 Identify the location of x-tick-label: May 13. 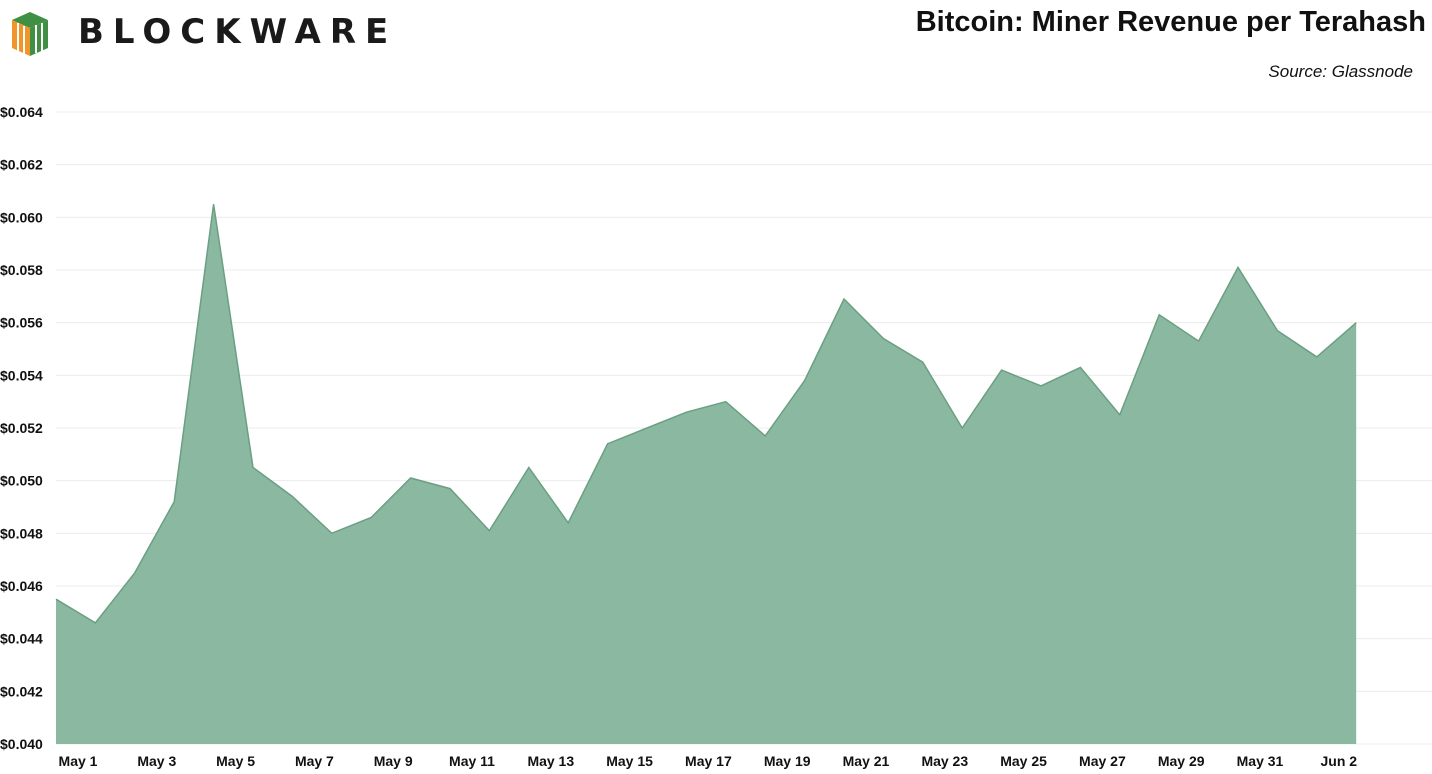
(550, 761).